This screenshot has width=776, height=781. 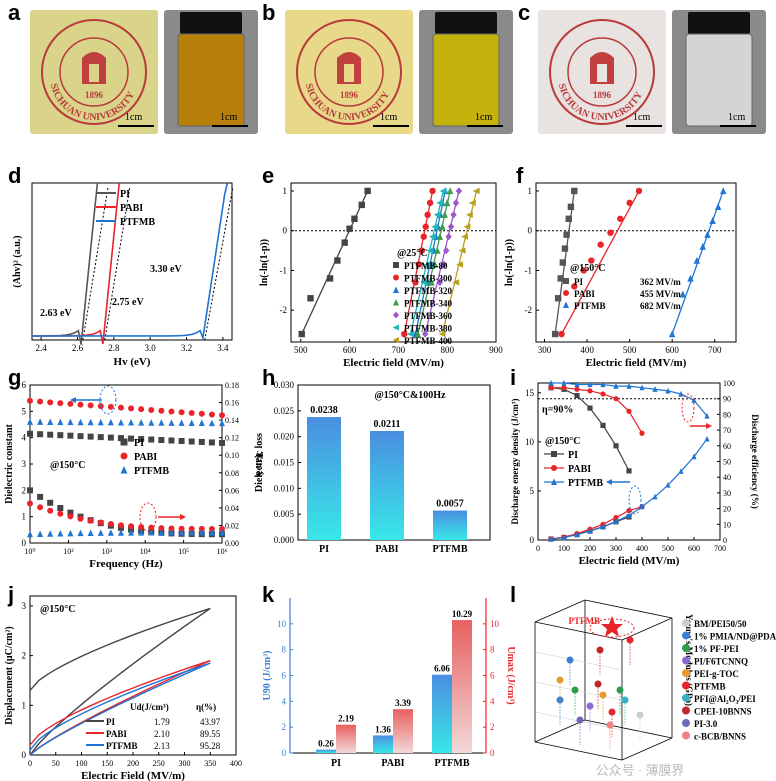 I want to click on legend-label: CPEI-10BNNS, so click(x=723, y=712).